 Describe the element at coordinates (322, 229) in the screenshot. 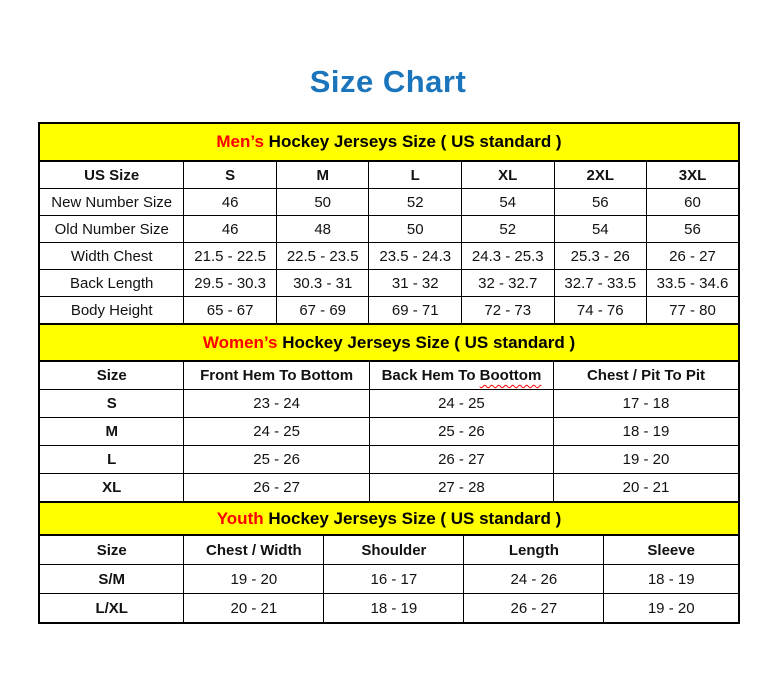

I see `size-cell: 48` at that location.